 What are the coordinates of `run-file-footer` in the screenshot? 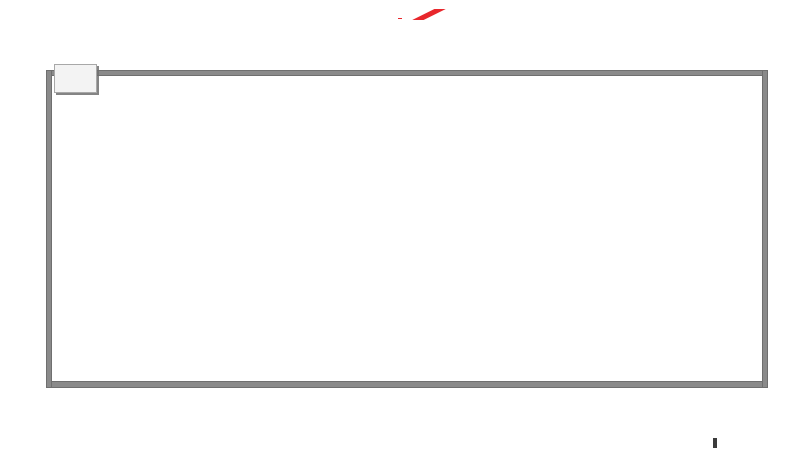 It's located at (400, 432).